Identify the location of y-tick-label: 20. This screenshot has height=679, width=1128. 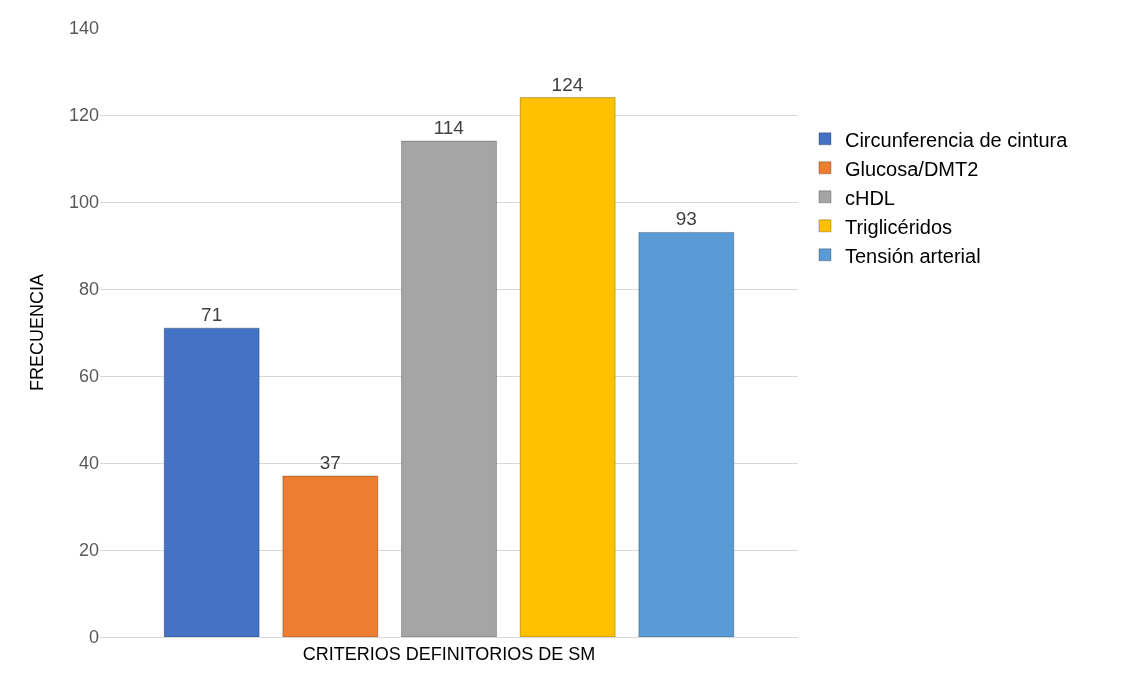
(88, 550).